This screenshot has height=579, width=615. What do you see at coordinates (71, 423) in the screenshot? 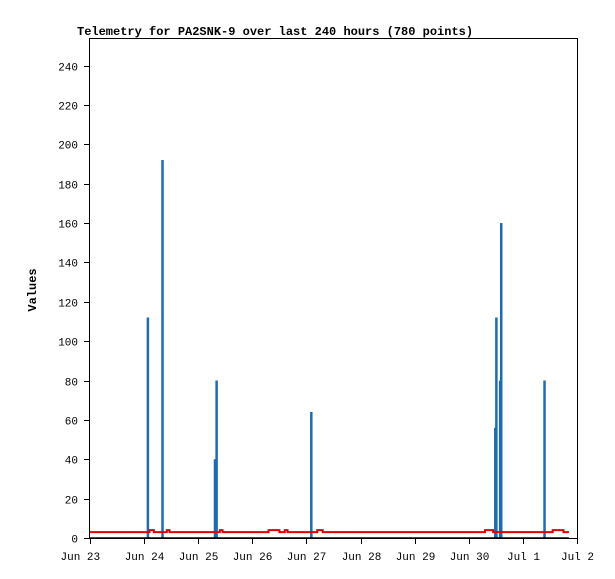
I see `y-tick-label: 60` at bounding box center [71, 423].